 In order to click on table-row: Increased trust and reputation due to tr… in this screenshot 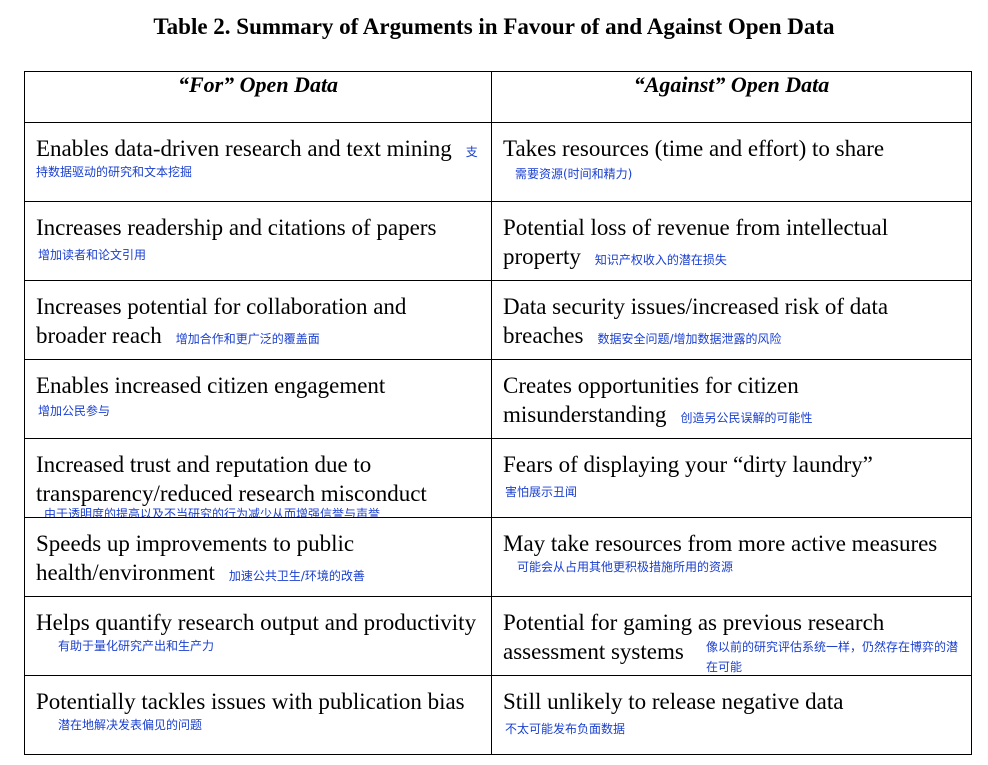, I will do `click(498, 478)`.